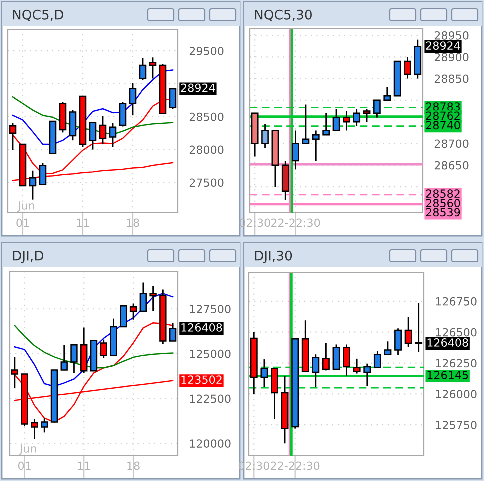 The image size is (484, 481). Describe the element at coordinates (28, 257) in the screenshot. I see `chart-title: DJI,D` at that location.